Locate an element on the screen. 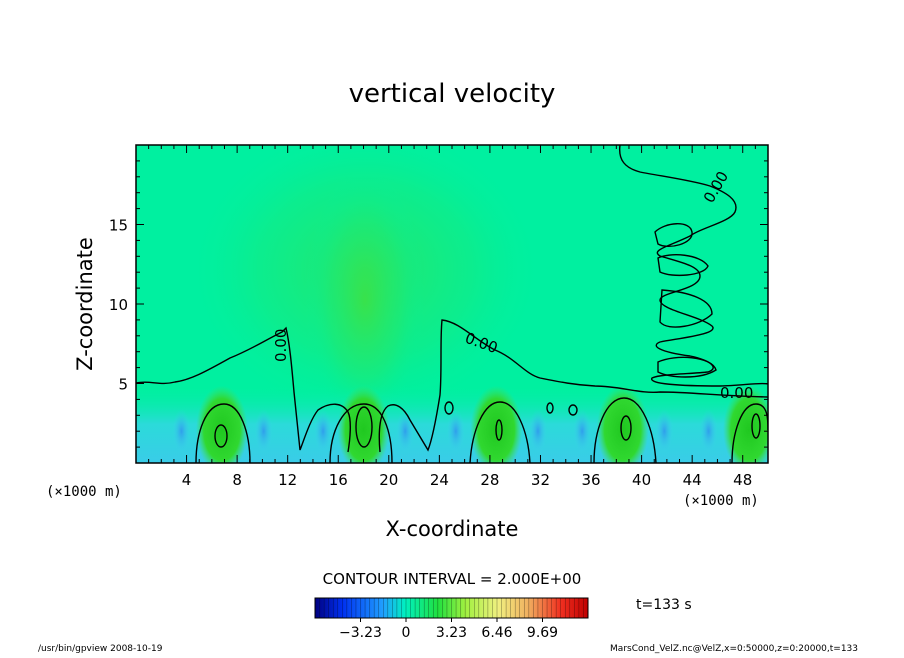 This screenshot has height=658, width=904. x-tick-label: 20 is located at coordinates (388, 480).